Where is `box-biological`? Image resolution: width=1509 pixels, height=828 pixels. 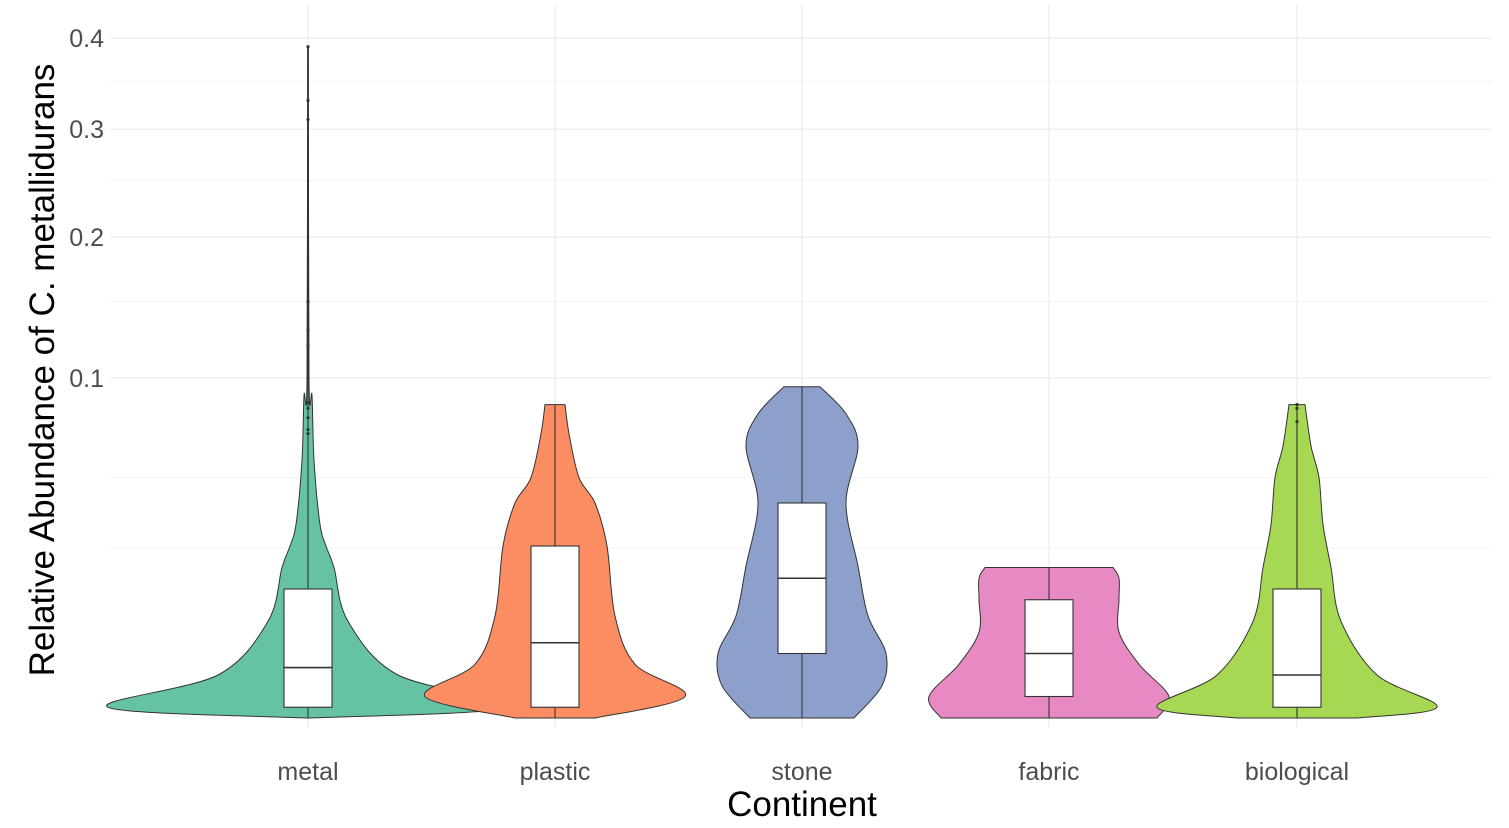 box-biological is located at coordinates (1297, 648).